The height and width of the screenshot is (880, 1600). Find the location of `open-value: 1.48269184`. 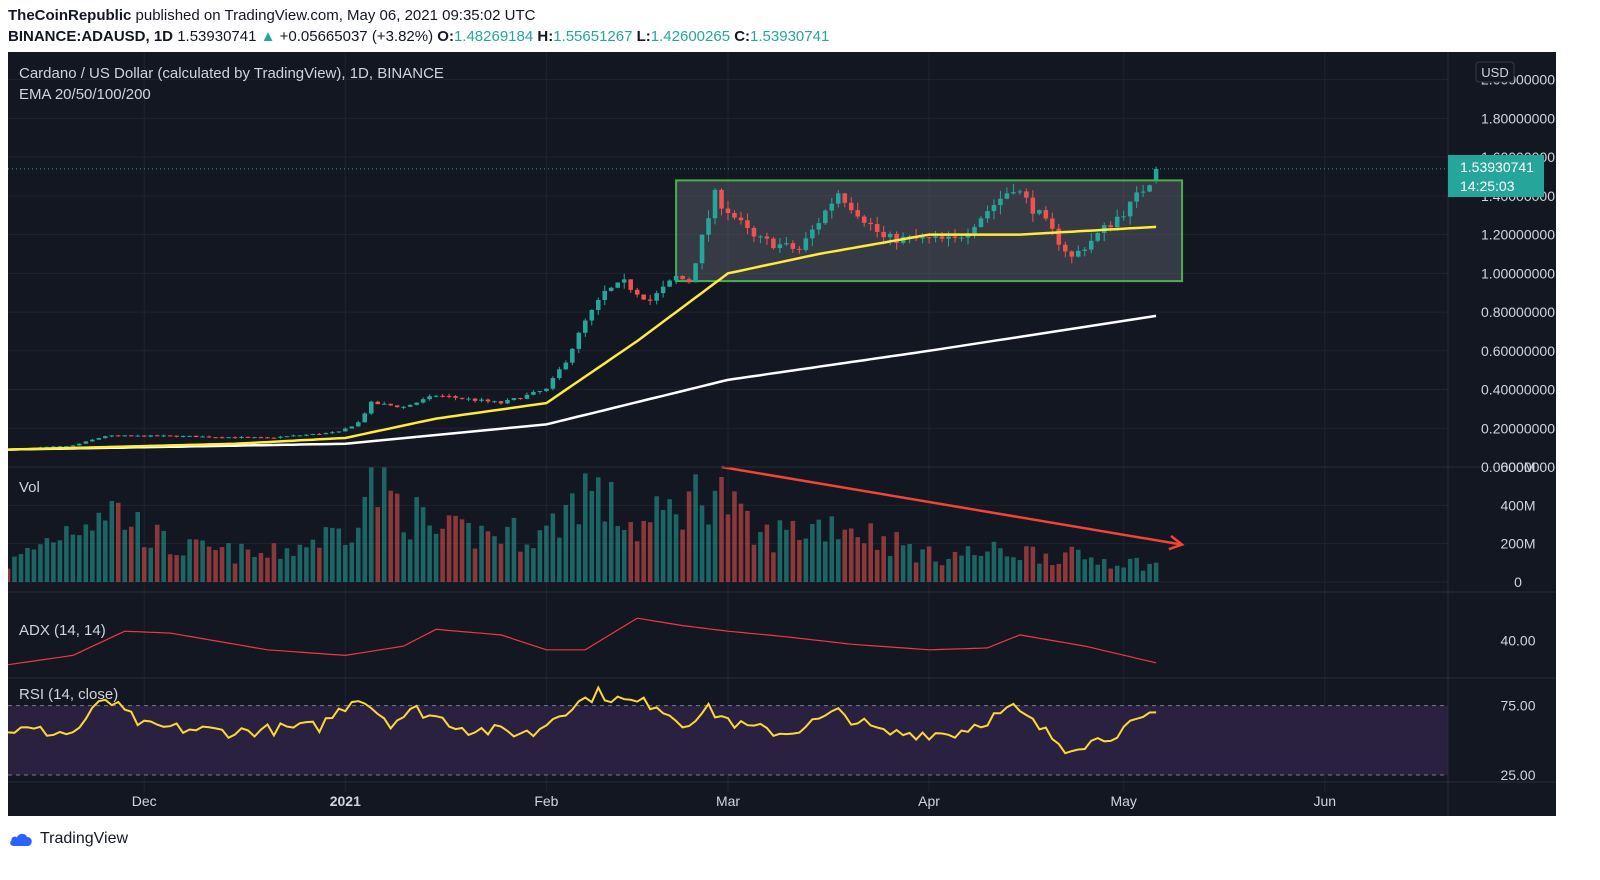

open-value: 1.48269184 is located at coordinates (493, 36).